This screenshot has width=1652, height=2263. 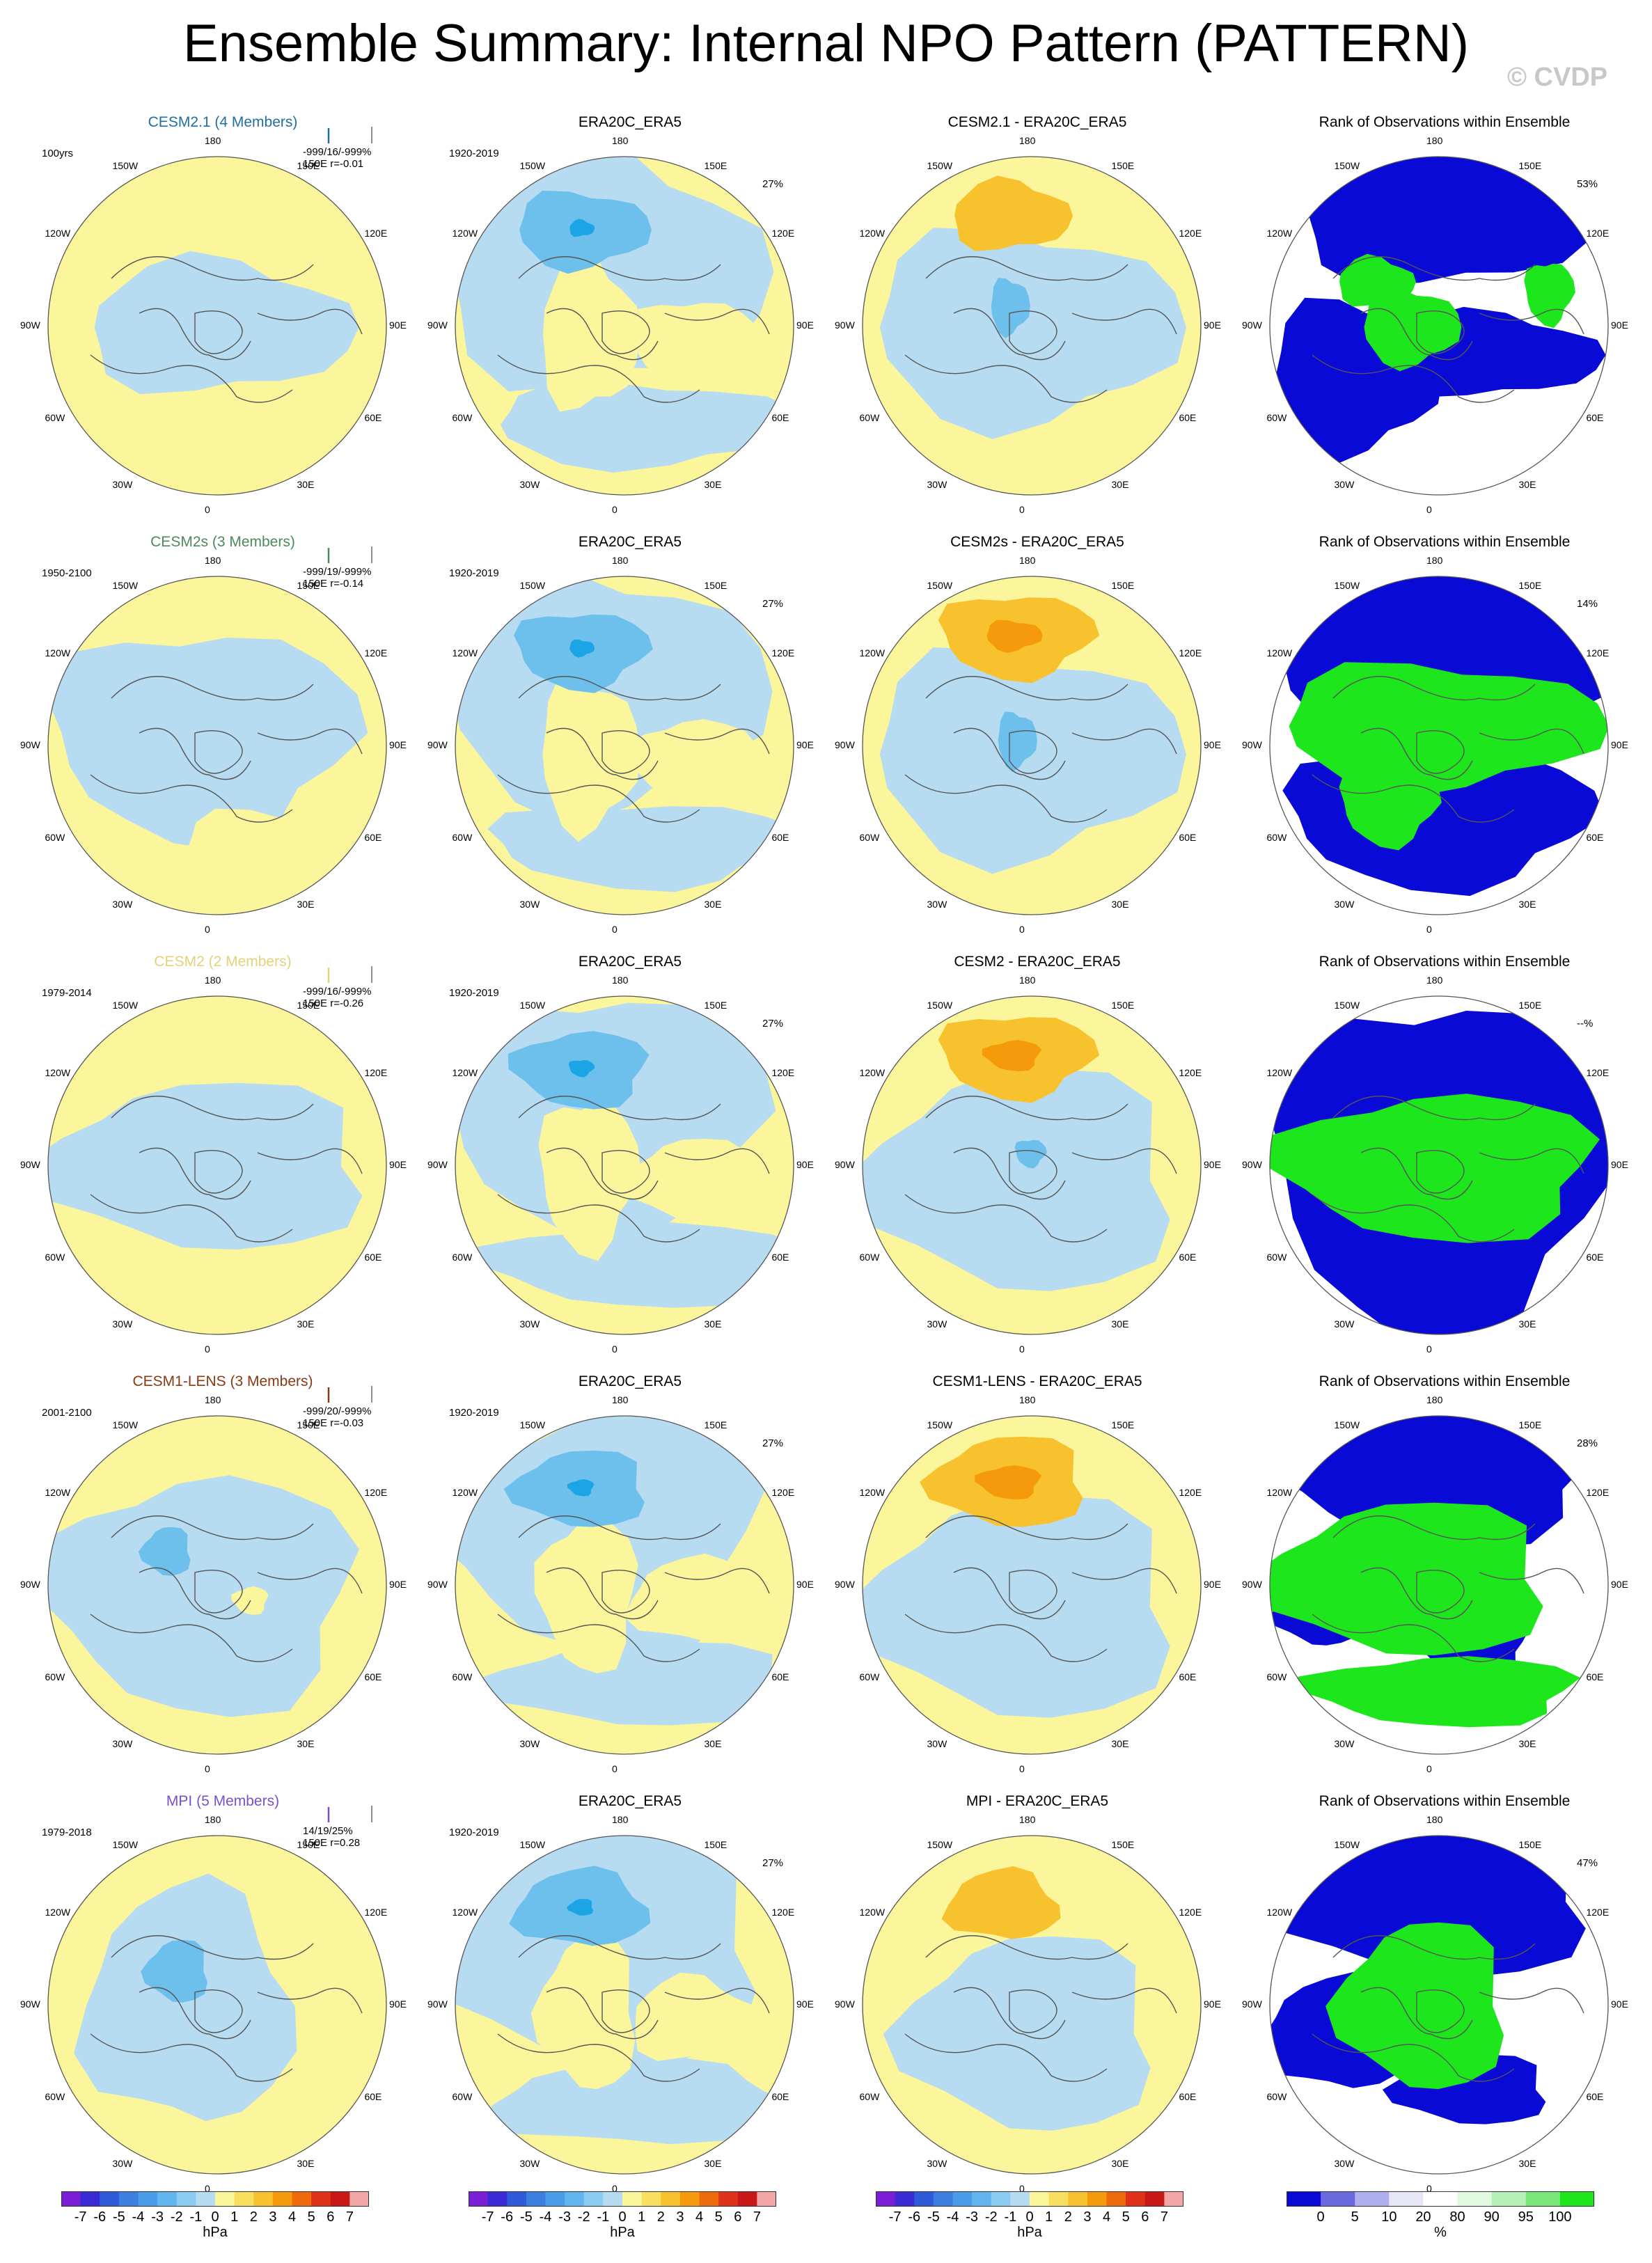 I want to click on pattern-stats: 14/19/25% 150E r=0.28, so click(x=331, y=1837).